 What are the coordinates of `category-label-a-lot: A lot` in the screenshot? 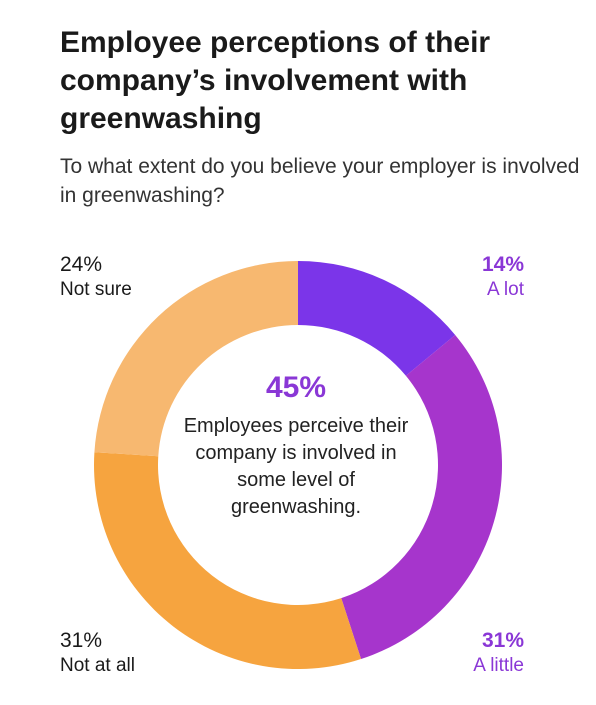 It's located at (505, 289).